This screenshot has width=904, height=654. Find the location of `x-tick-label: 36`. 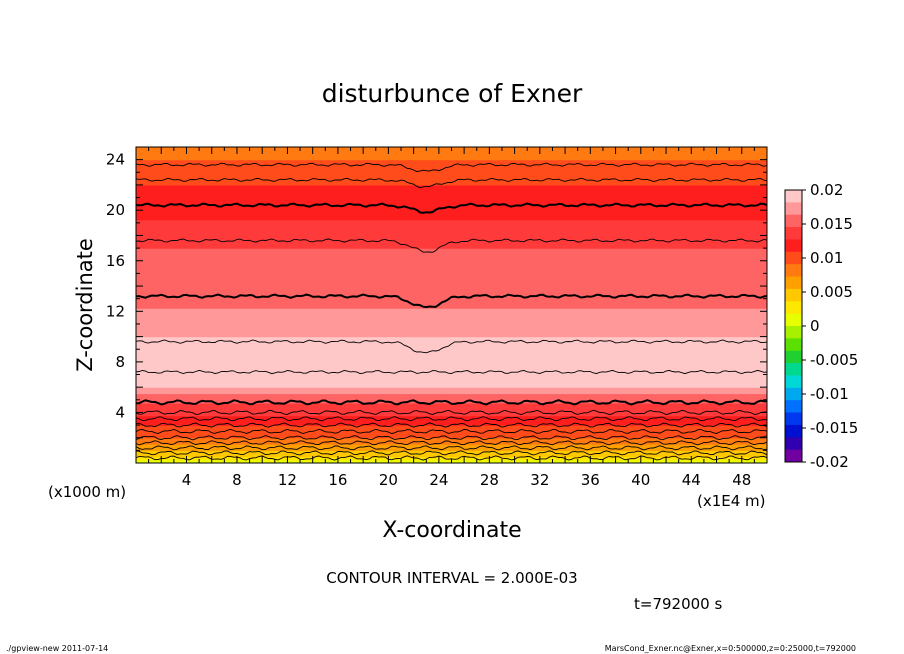

x-tick-label: 36 is located at coordinates (590, 480).